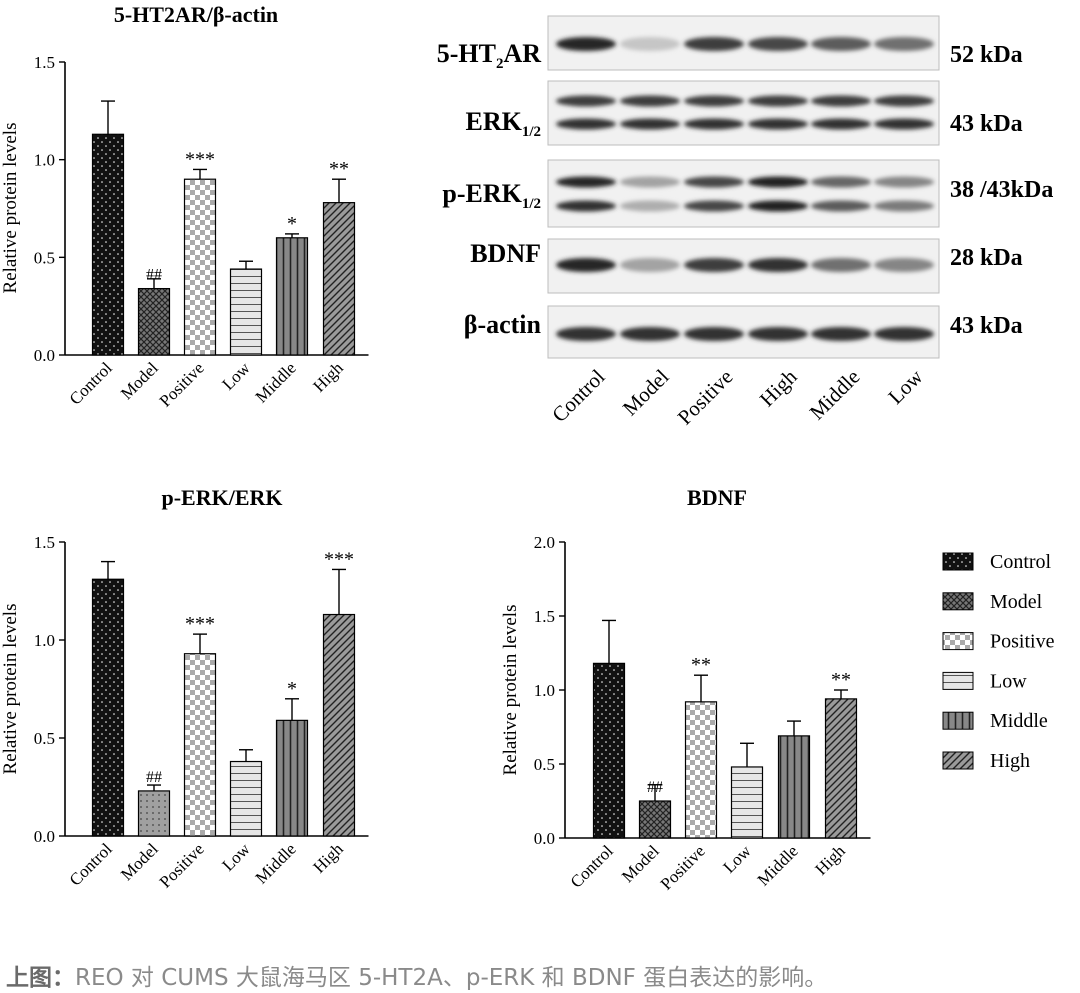 The height and width of the screenshot is (993, 1080). Describe the element at coordinates (958, 601) in the screenshot. I see `legend-swatch-model` at that location.